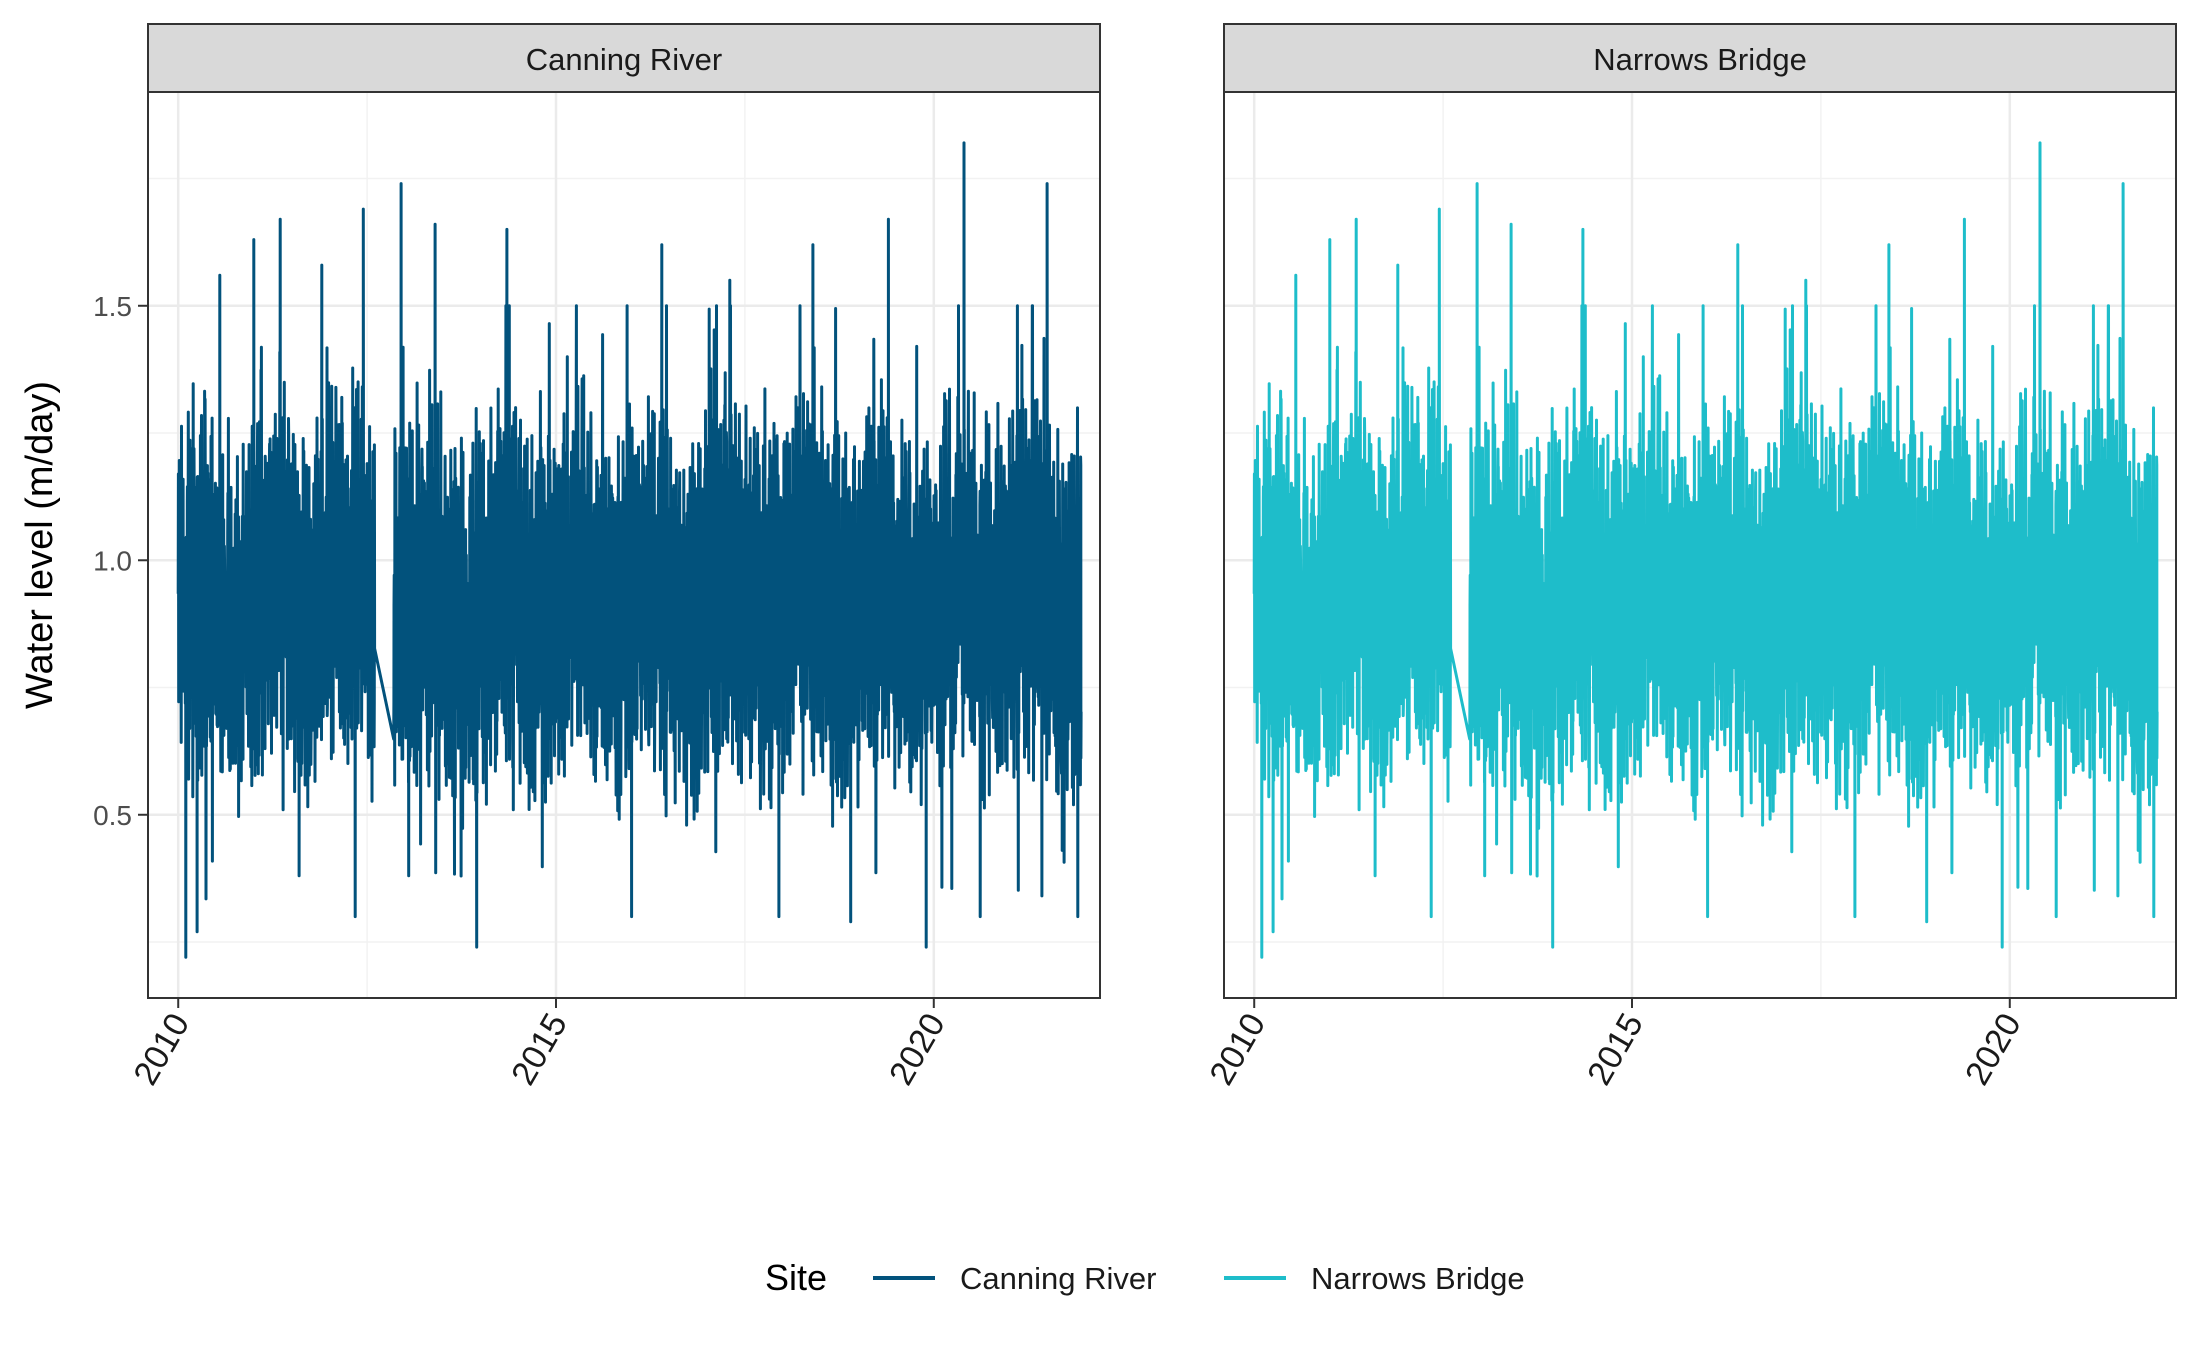 This screenshot has width=2200, height=1357. I want to click on y-tick-label: 0.5, so click(112, 815).